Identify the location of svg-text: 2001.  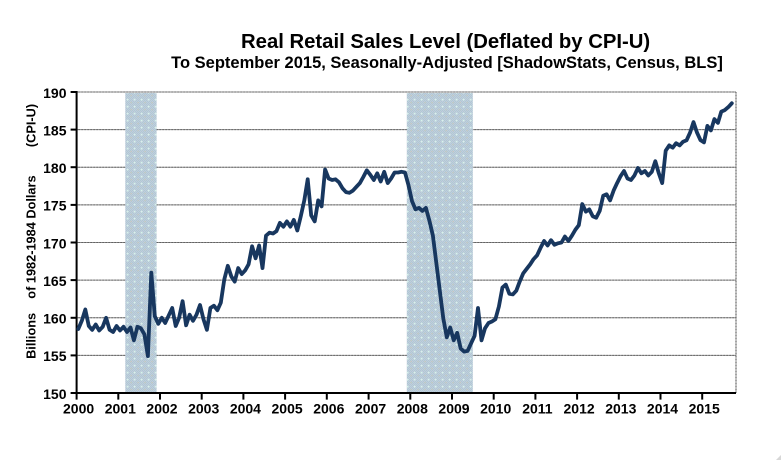
(120, 408).